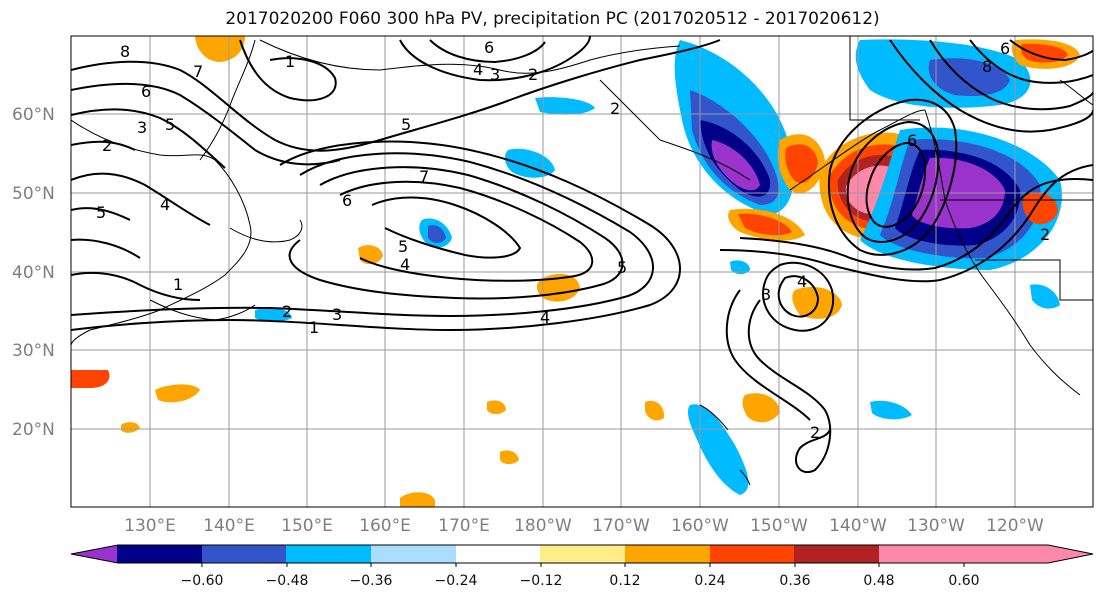 The image size is (1105, 601). What do you see at coordinates (307, 526) in the screenshot?
I see `lon-label: 150°E` at bounding box center [307, 526].